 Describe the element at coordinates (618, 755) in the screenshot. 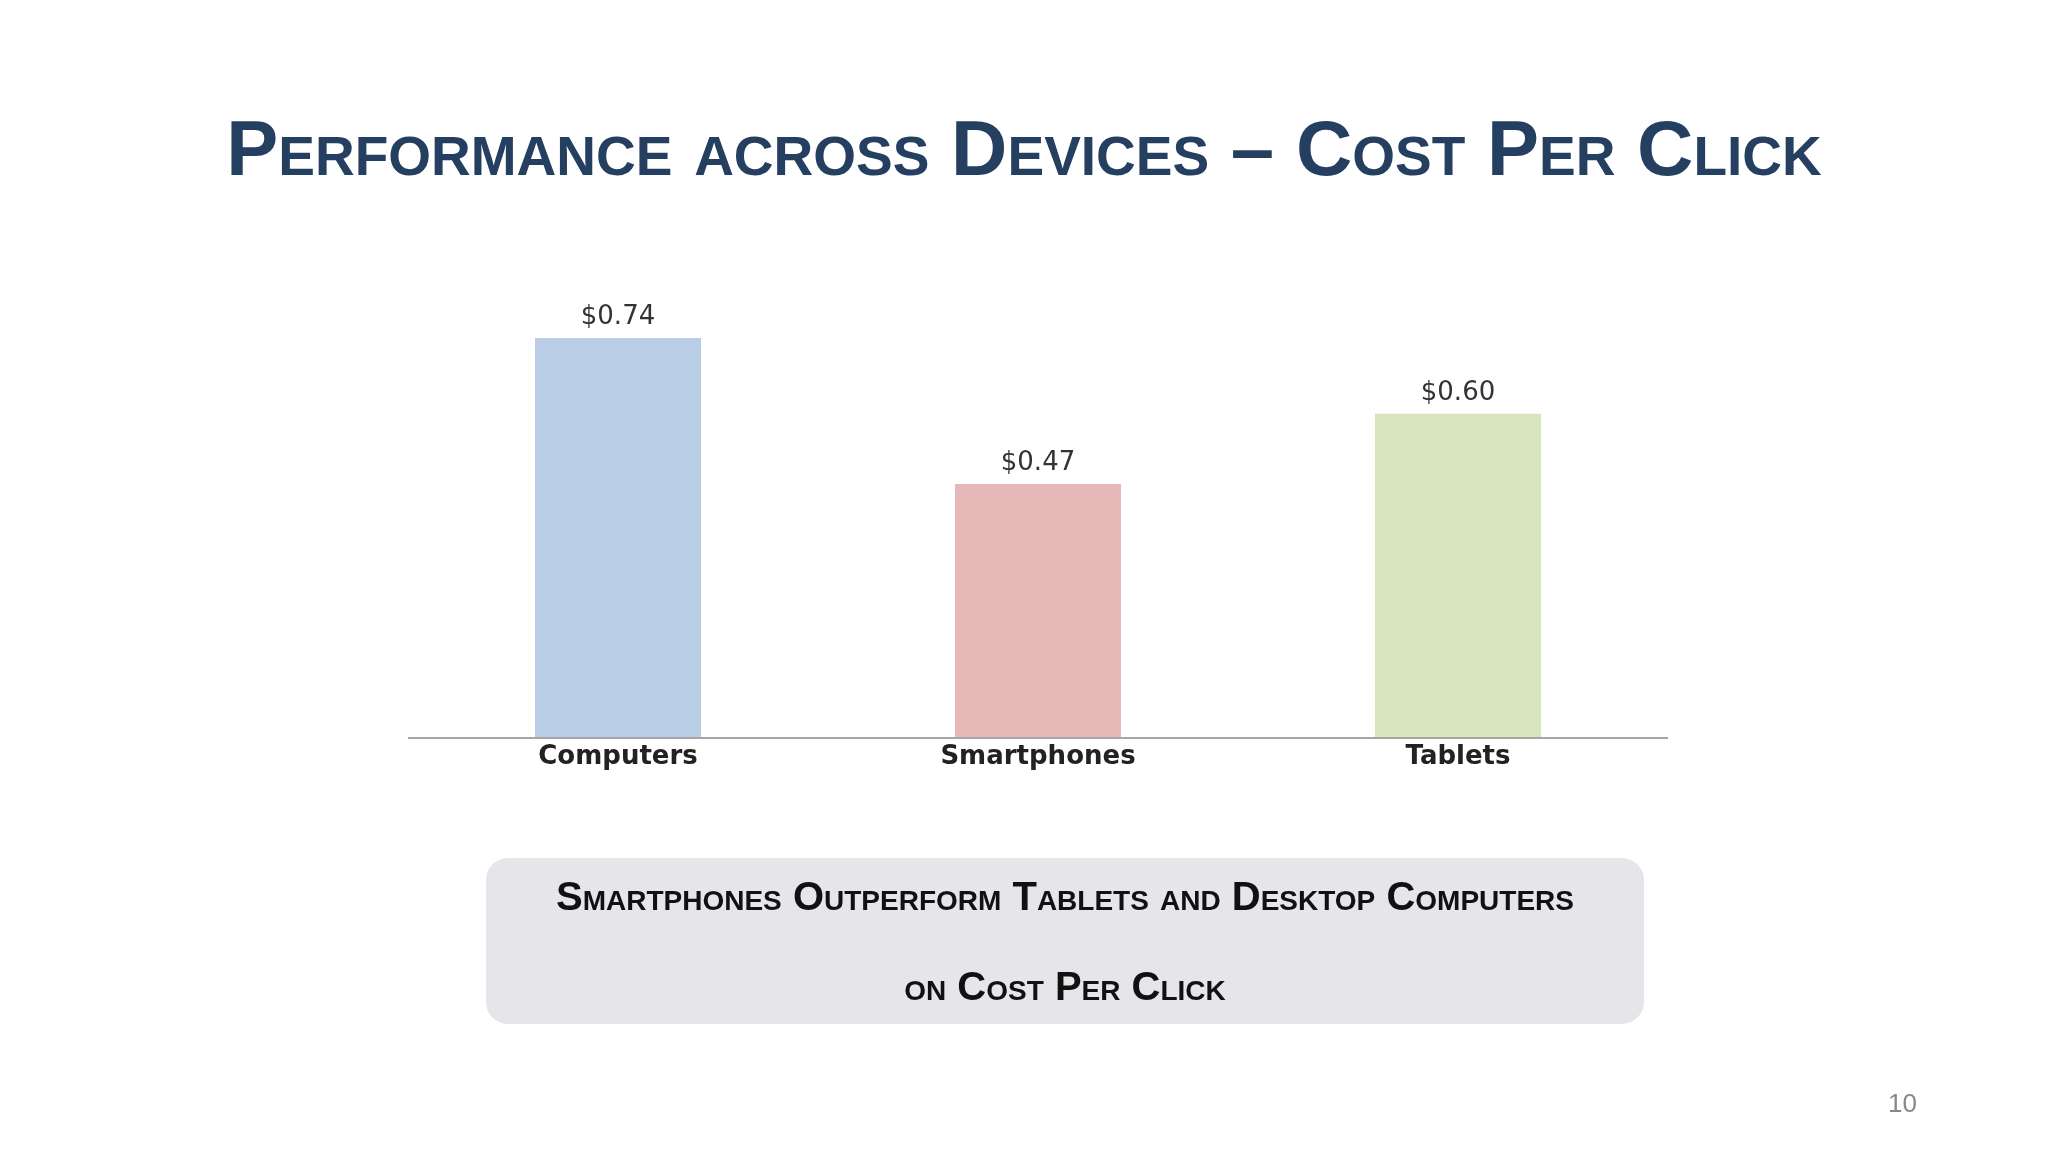

I see `x-tick-label: Computers` at that location.